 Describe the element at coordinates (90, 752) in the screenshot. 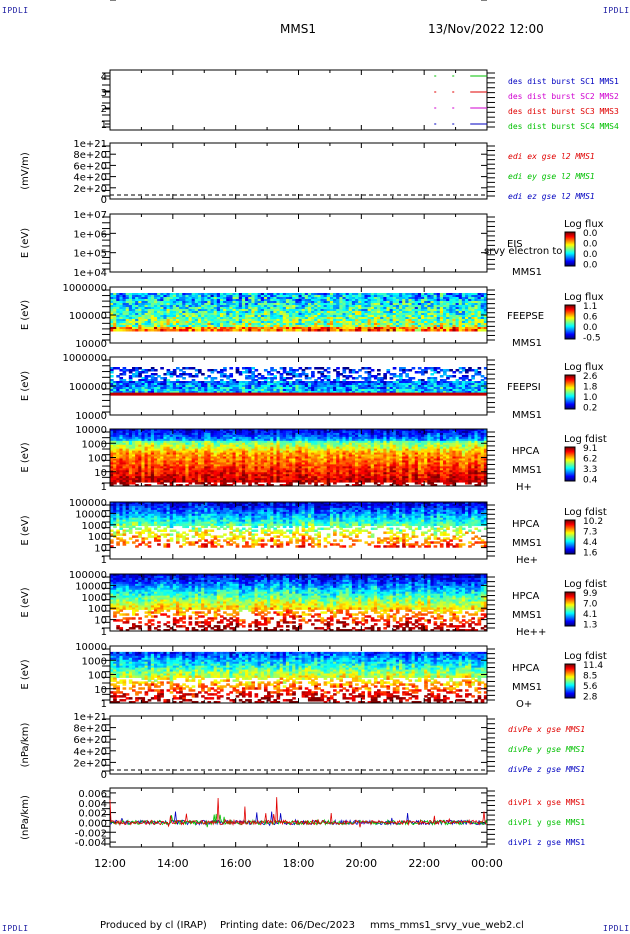

I see `y-tick-label-divpe: 4e+20` at that location.